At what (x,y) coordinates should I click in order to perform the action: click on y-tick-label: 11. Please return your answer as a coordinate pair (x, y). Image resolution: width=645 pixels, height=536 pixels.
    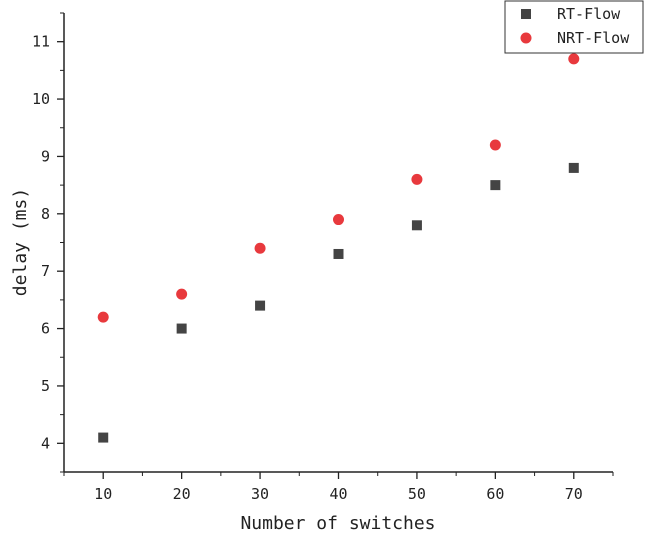
    Looking at the image, I should click on (41, 42).